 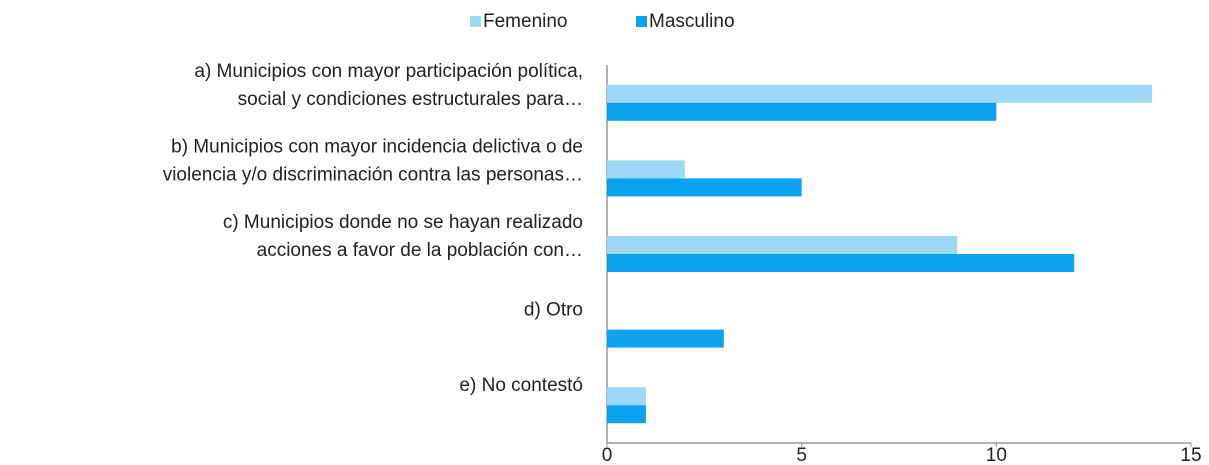 What do you see at coordinates (553, 310) in the screenshot?
I see `category-label: d) Otro` at bounding box center [553, 310].